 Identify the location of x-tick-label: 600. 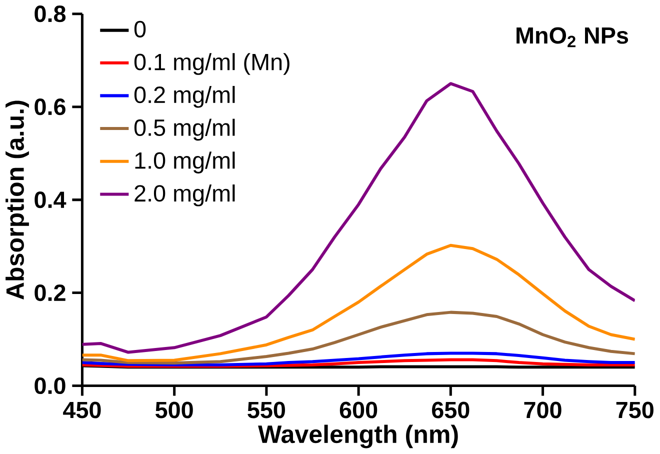
(359, 410).